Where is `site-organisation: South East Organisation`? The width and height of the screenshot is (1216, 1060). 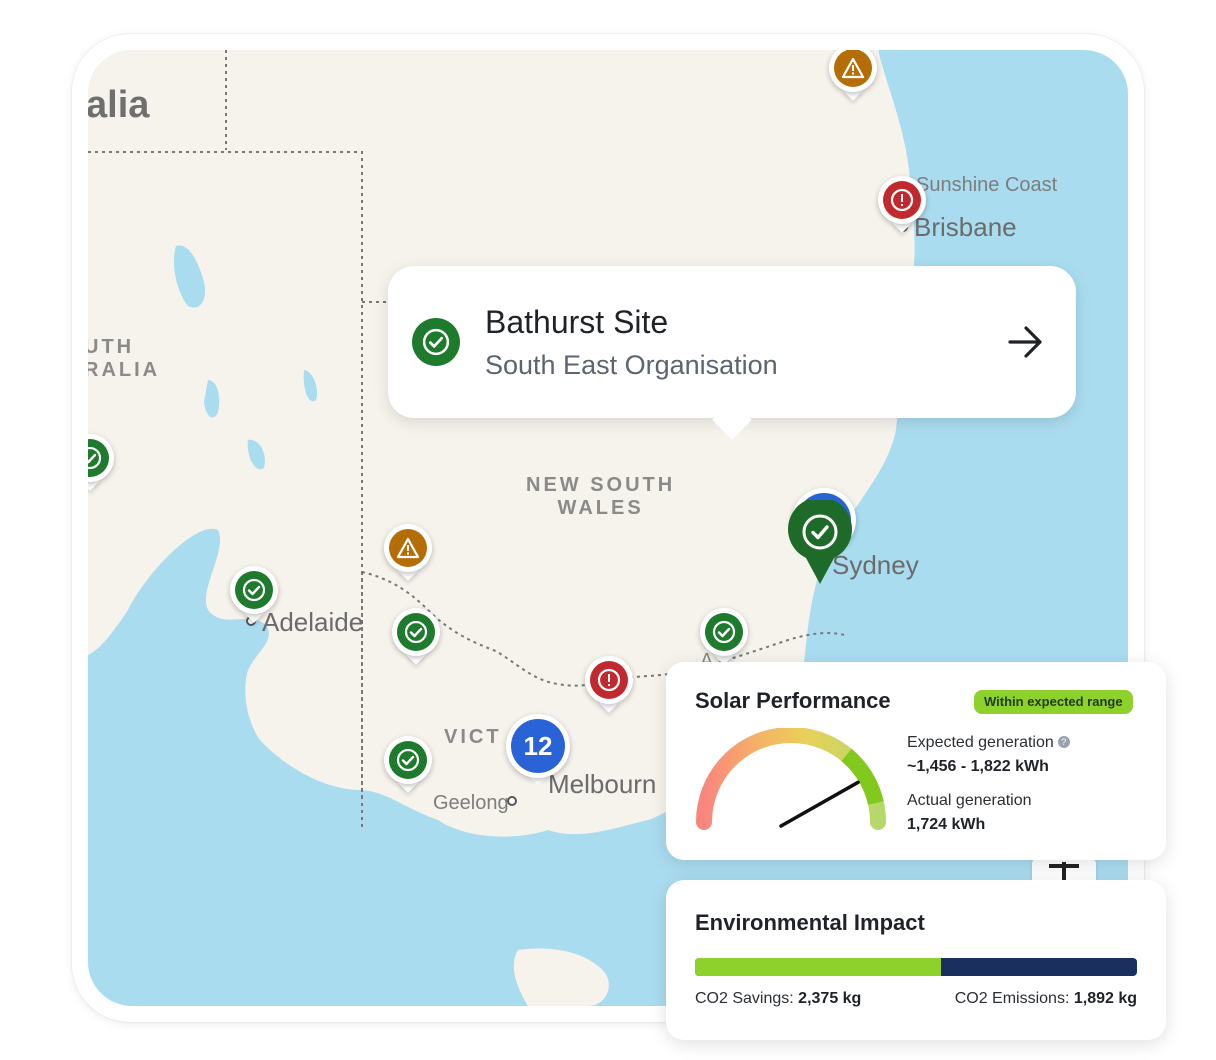
site-organisation: South East Organisation is located at coordinates (631, 365).